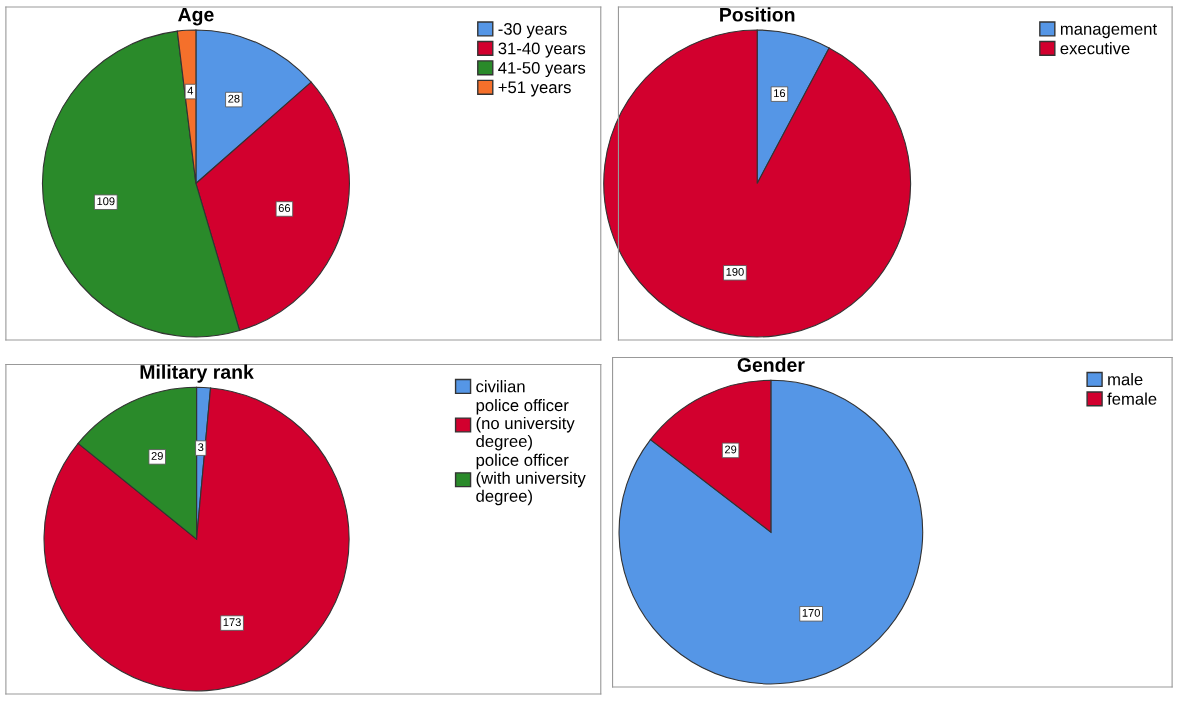  Describe the element at coordinates (196, 16) in the screenshot. I see `chart-title: Age` at that location.